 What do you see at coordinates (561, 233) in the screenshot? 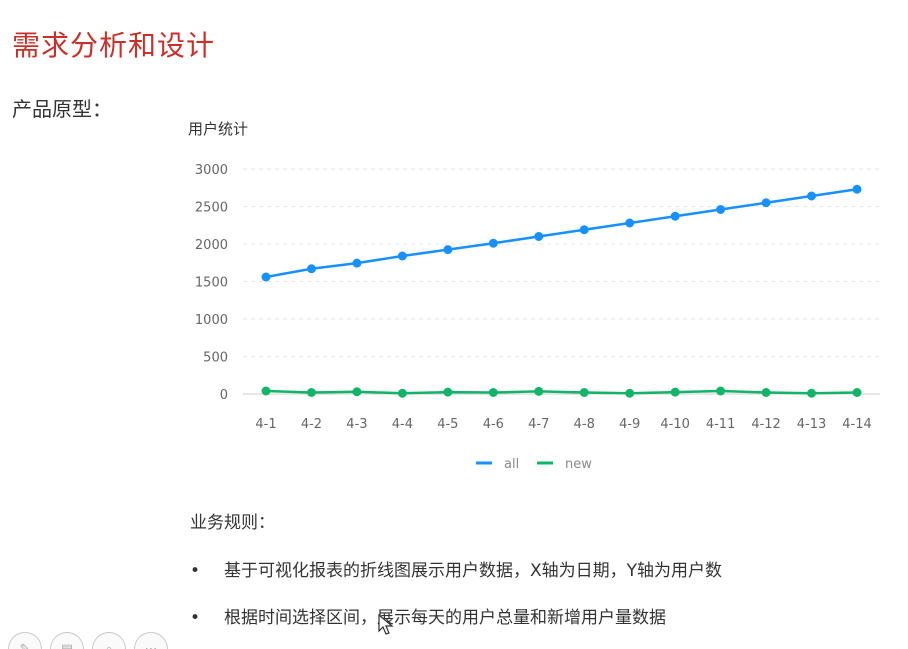
I see `series-line-all` at bounding box center [561, 233].